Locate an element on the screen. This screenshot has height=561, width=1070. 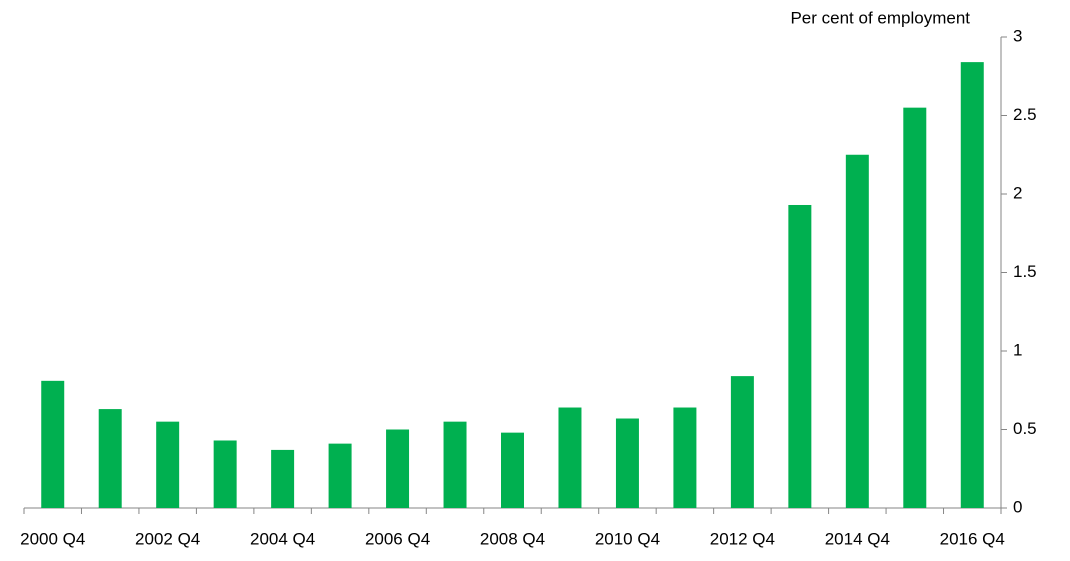
x-tick-label: 2010 Q4 is located at coordinates (627, 538).